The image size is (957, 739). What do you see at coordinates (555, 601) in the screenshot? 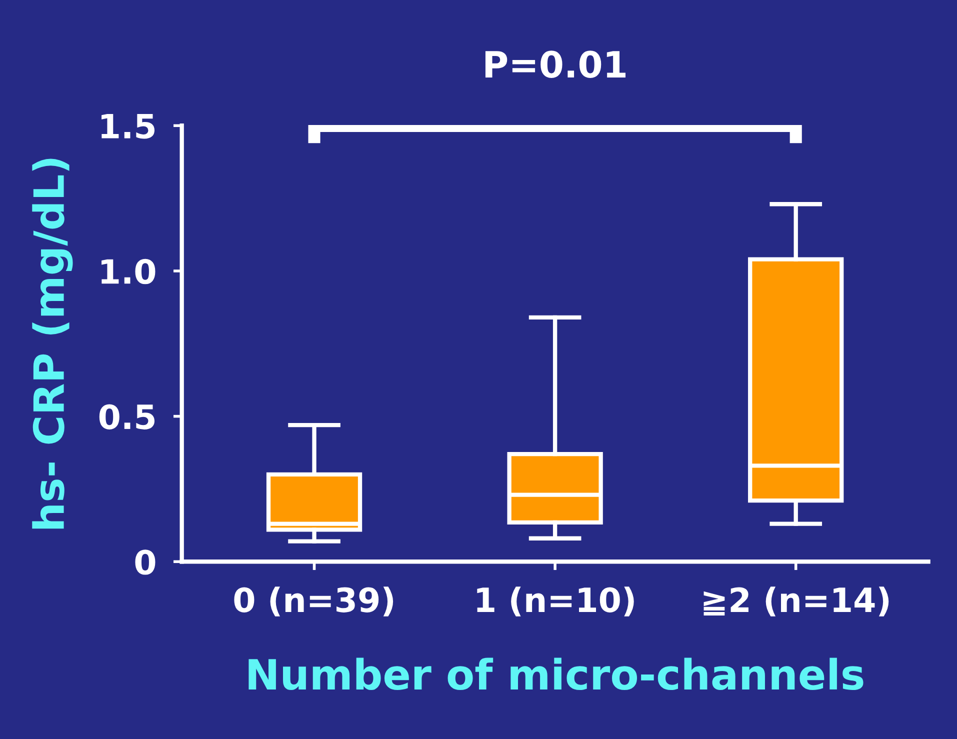
I see `x-tick-label: 1 (n=10)` at bounding box center [555, 601].